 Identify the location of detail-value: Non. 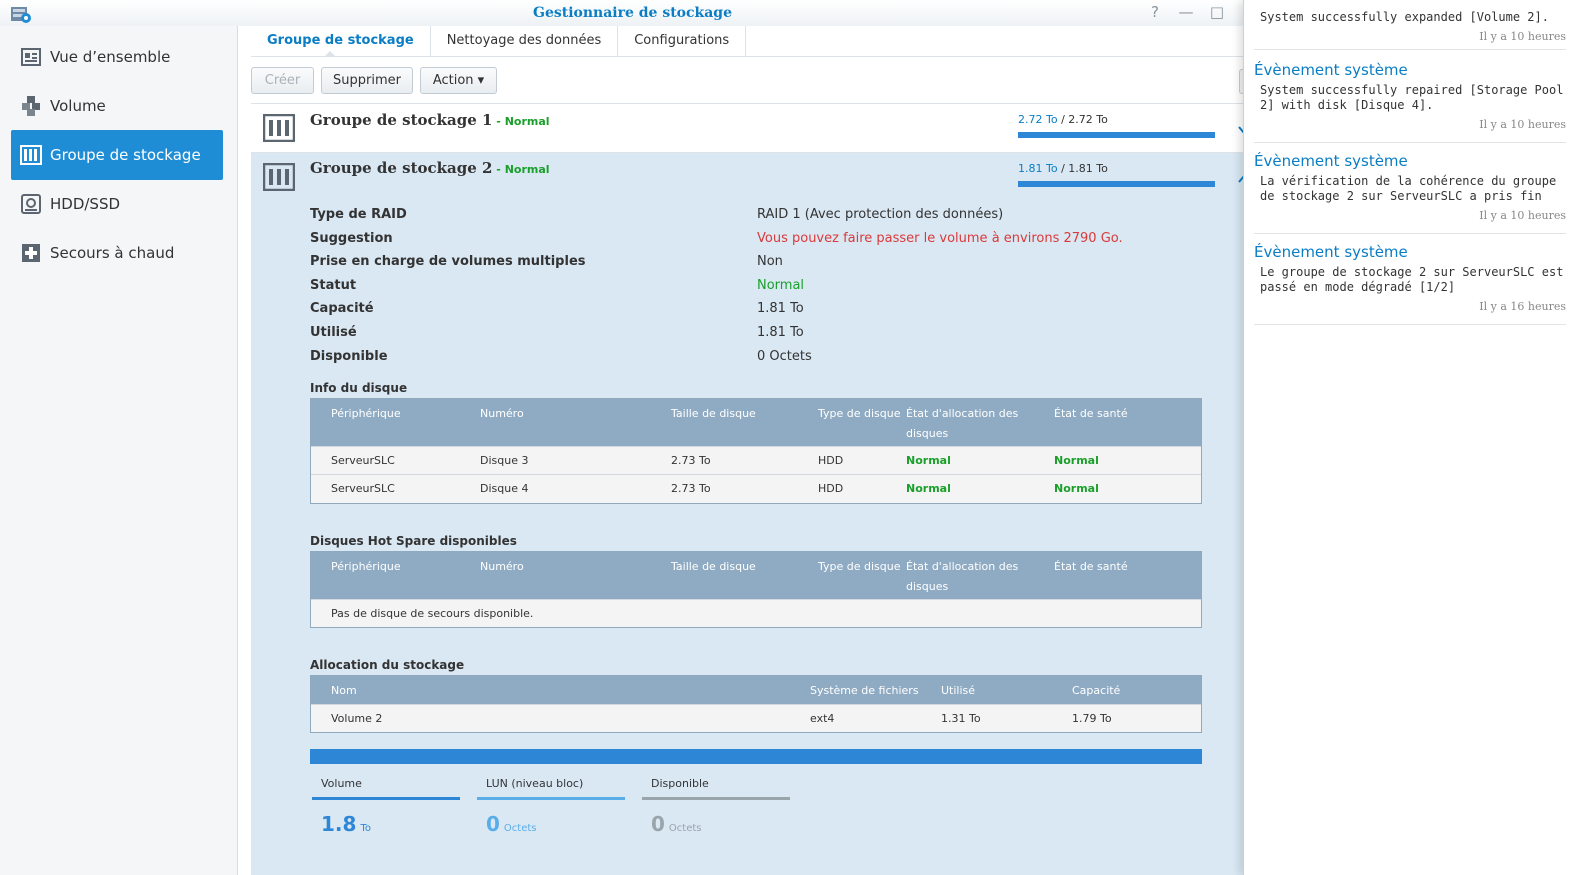
(770, 261).